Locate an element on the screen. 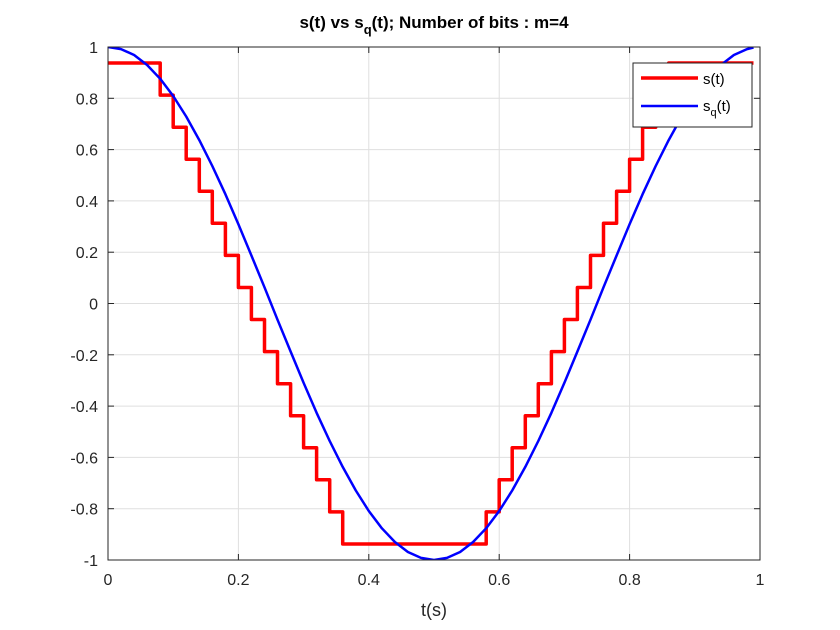 This screenshot has width=840, height=630. legend-label-s: s(t) is located at coordinates (714, 79).